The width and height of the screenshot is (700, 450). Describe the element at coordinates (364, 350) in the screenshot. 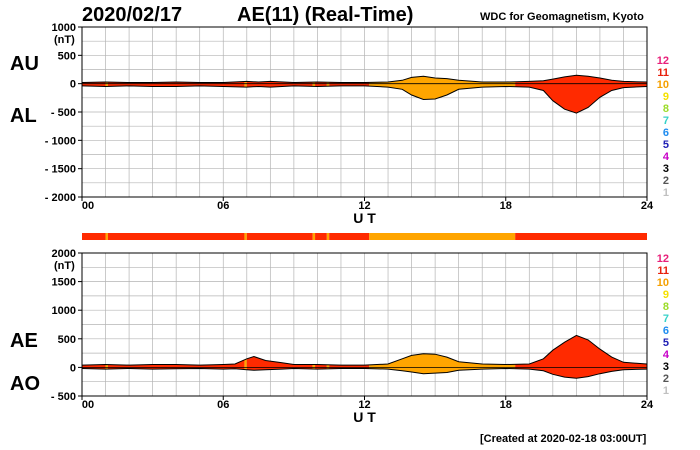

I see `series-line-ae` at that location.